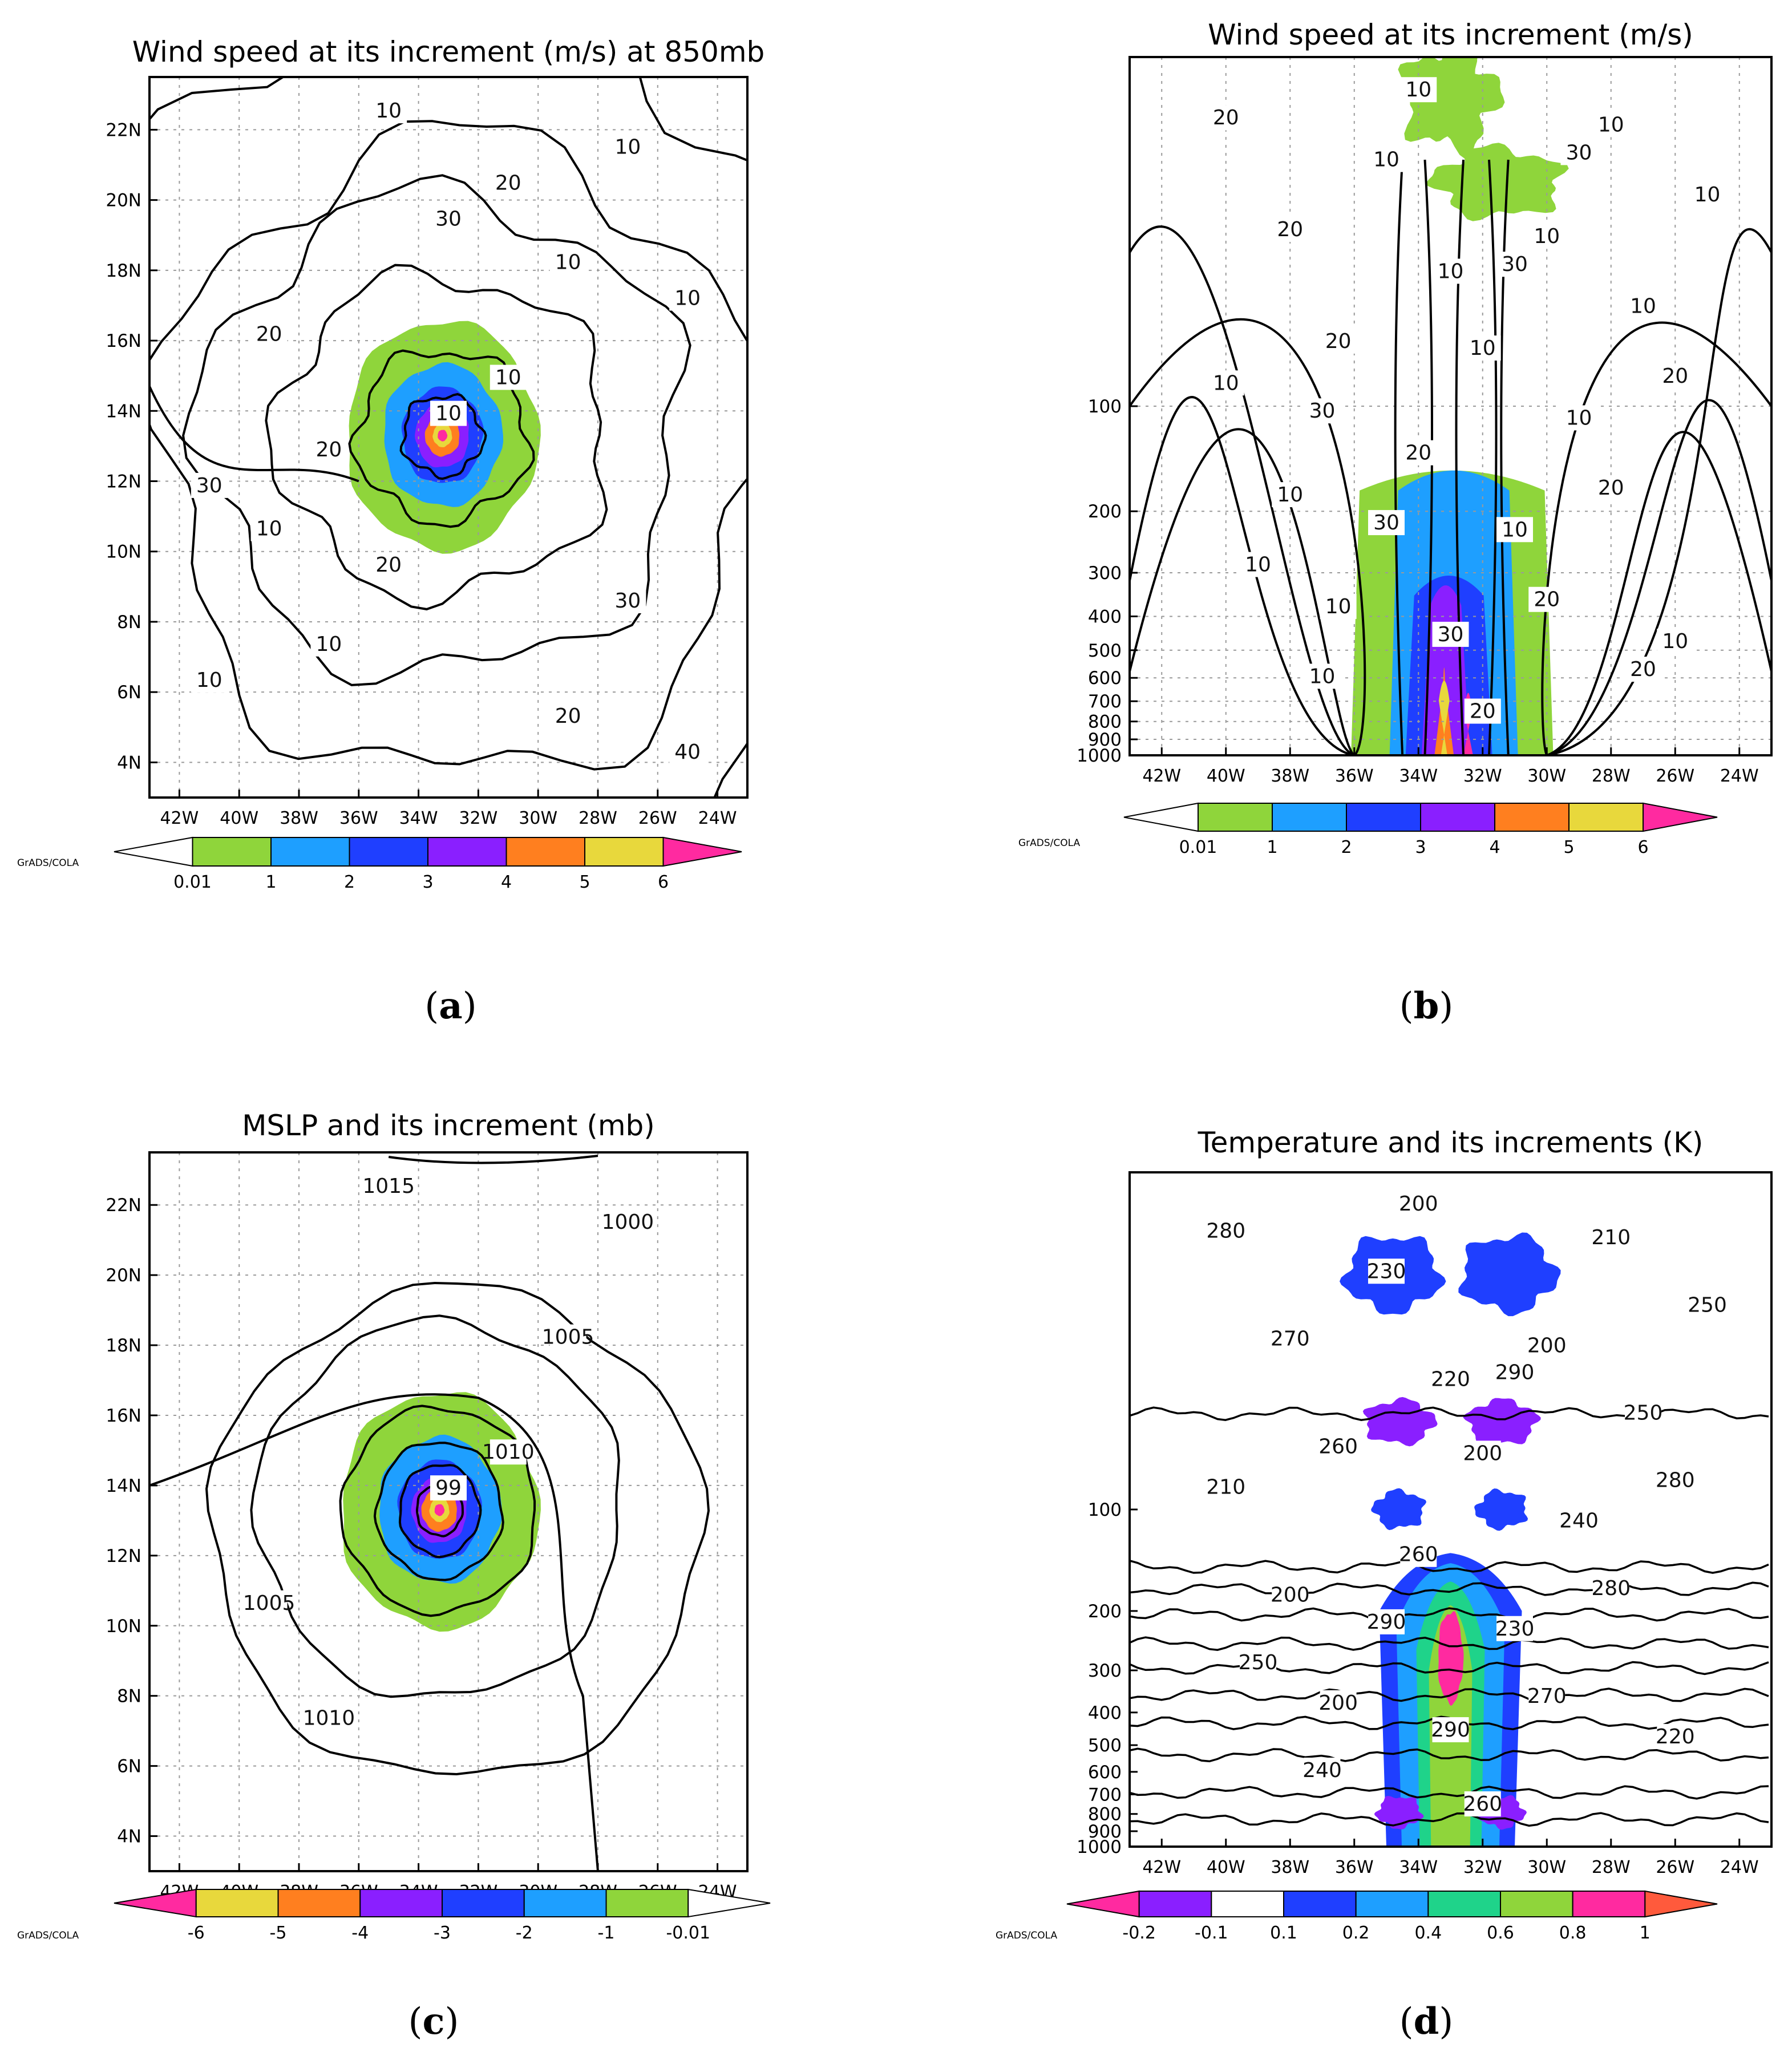  Describe the element at coordinates (388, 1187) in the screenshot. I see `contour-label: 1015` at that location.